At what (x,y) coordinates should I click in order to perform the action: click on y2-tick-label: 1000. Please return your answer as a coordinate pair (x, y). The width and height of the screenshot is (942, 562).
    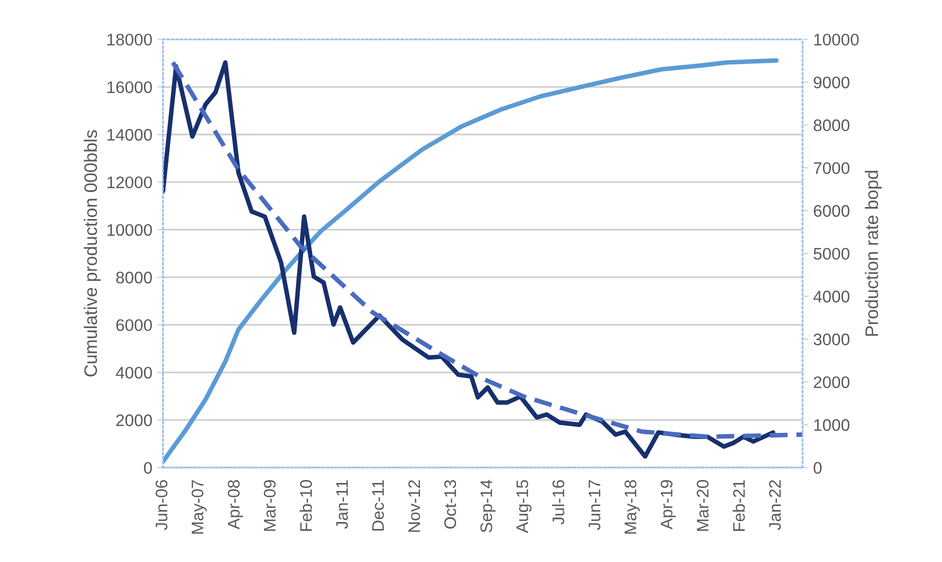
    Looking at the image, I should click on (832, 425).